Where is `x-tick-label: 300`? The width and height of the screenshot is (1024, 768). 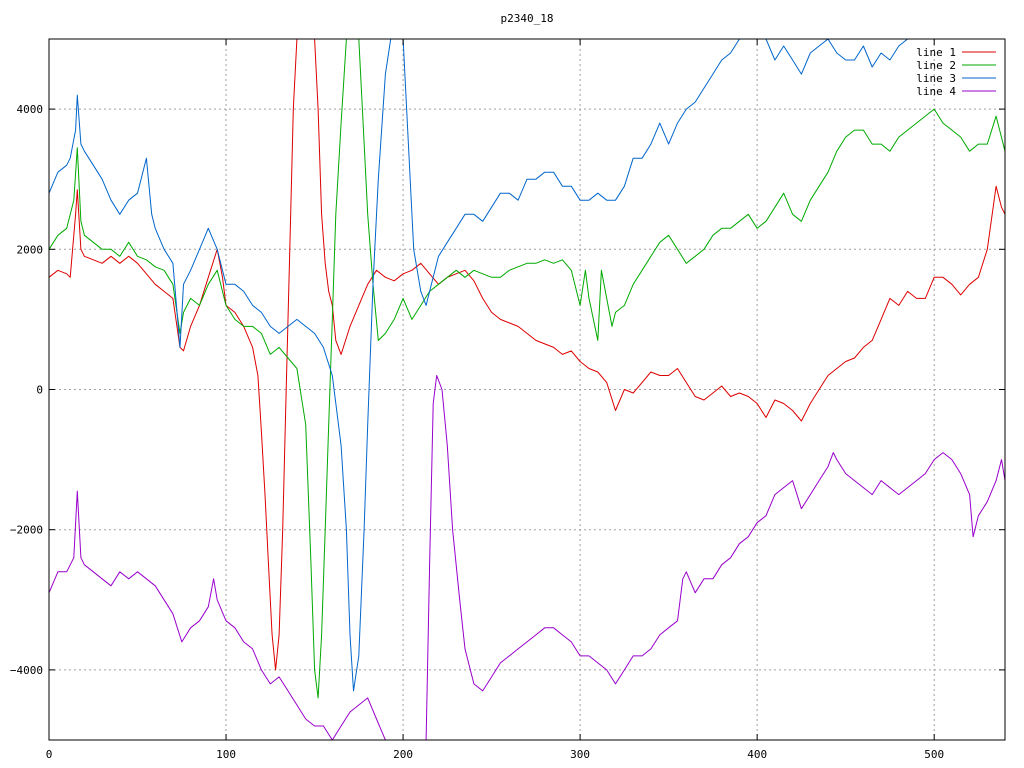
x-tick-label: 300 is located at coordinates (580, 754).